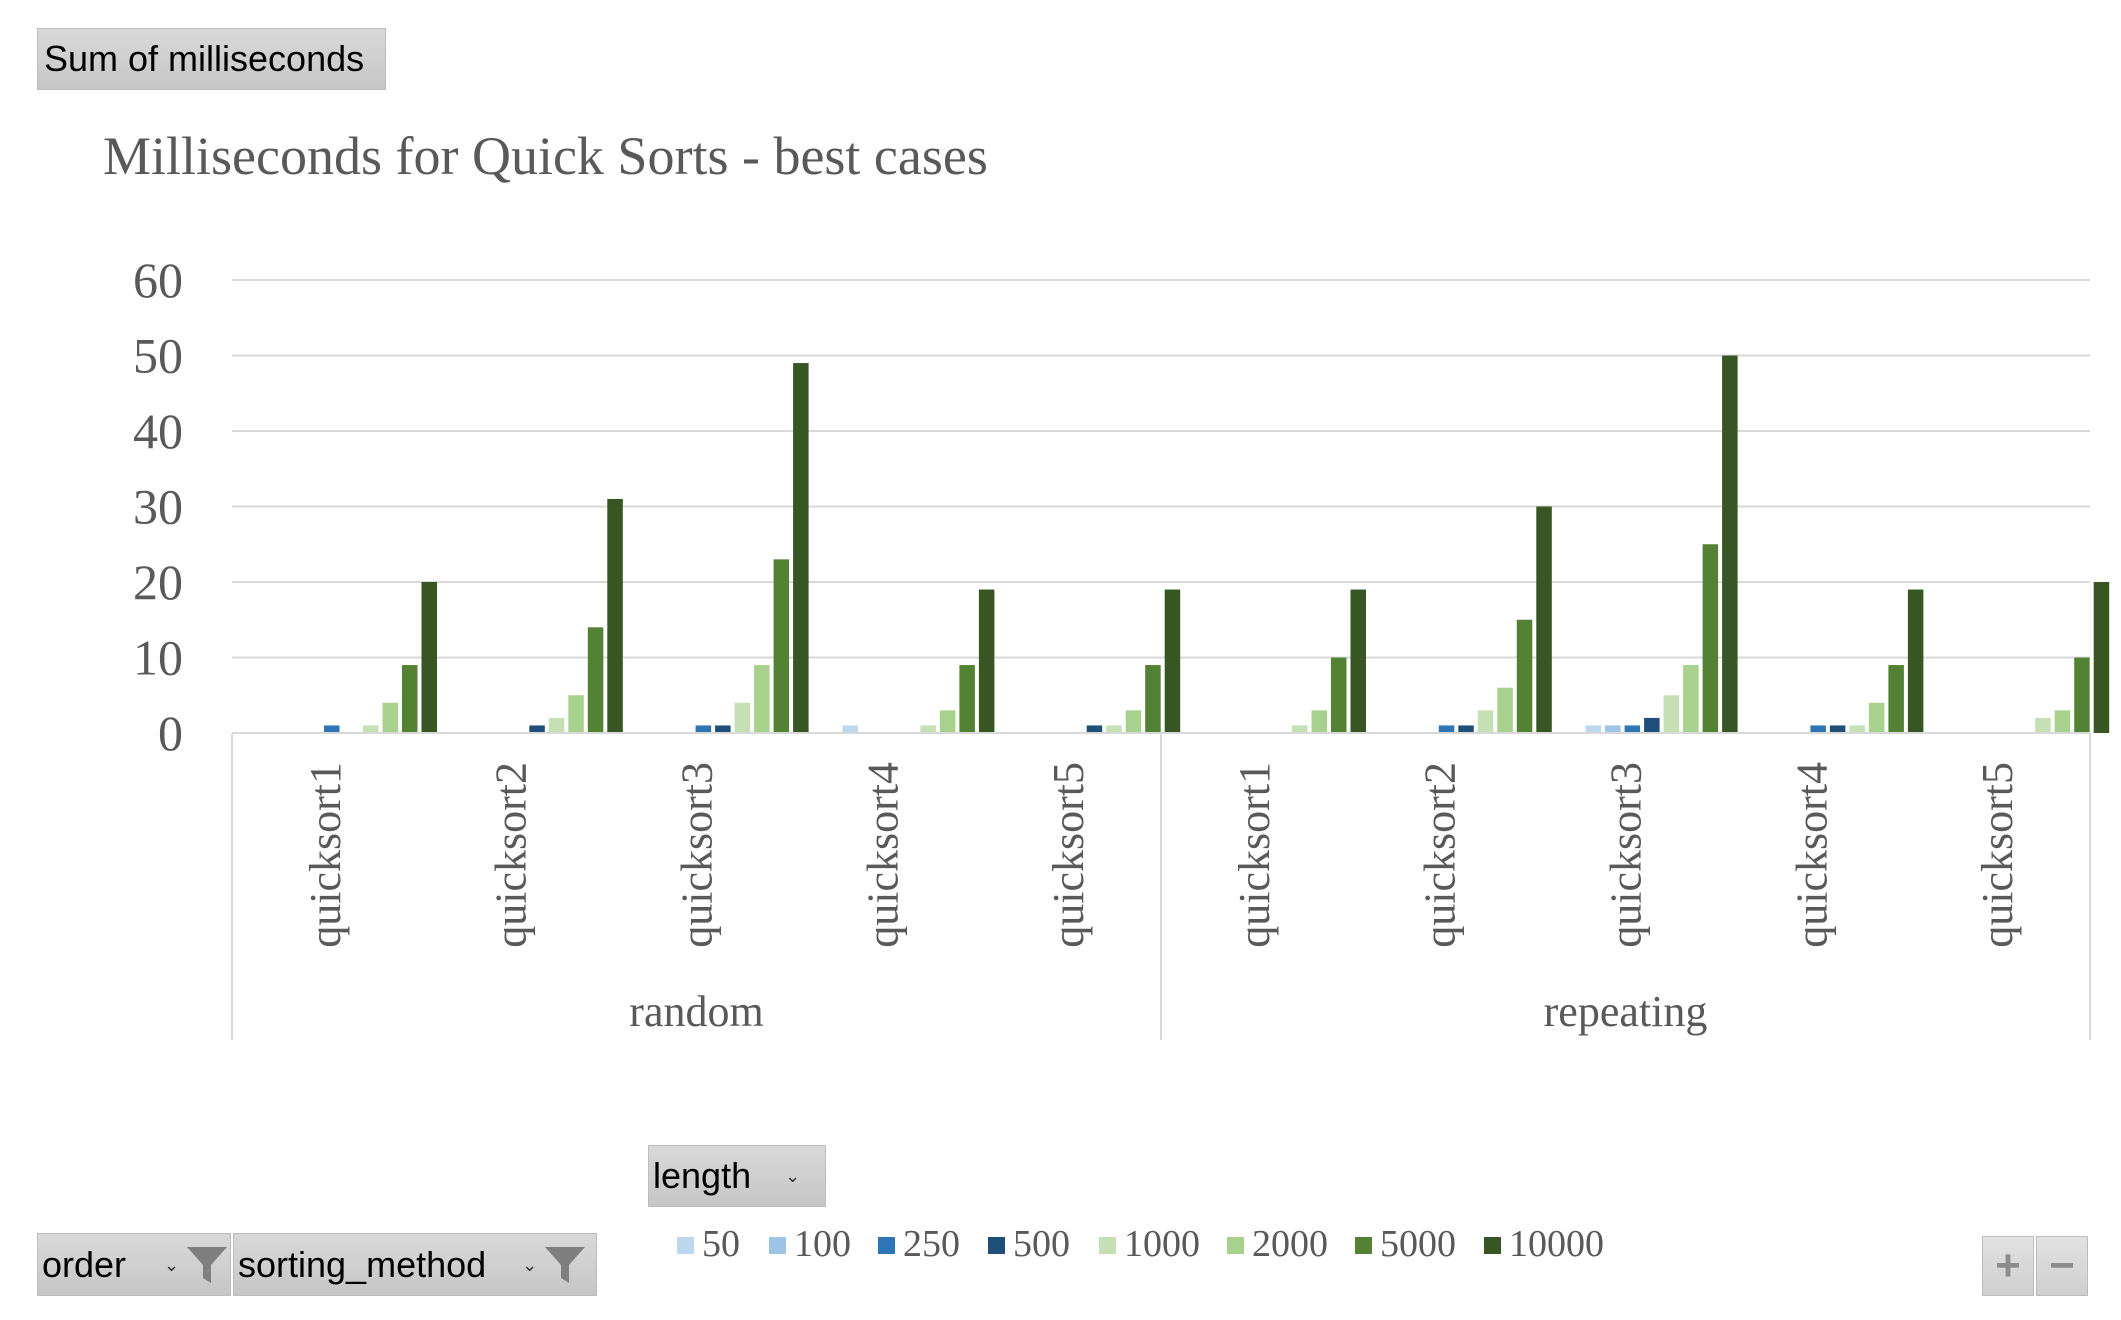 Image resolution: width=2121 pixels, height=1320 pixels. What do you see at coordinates (390, 717) in the screenshot?
I see `bar-2000-random-quicksort1` at bounding box center [390, 717].